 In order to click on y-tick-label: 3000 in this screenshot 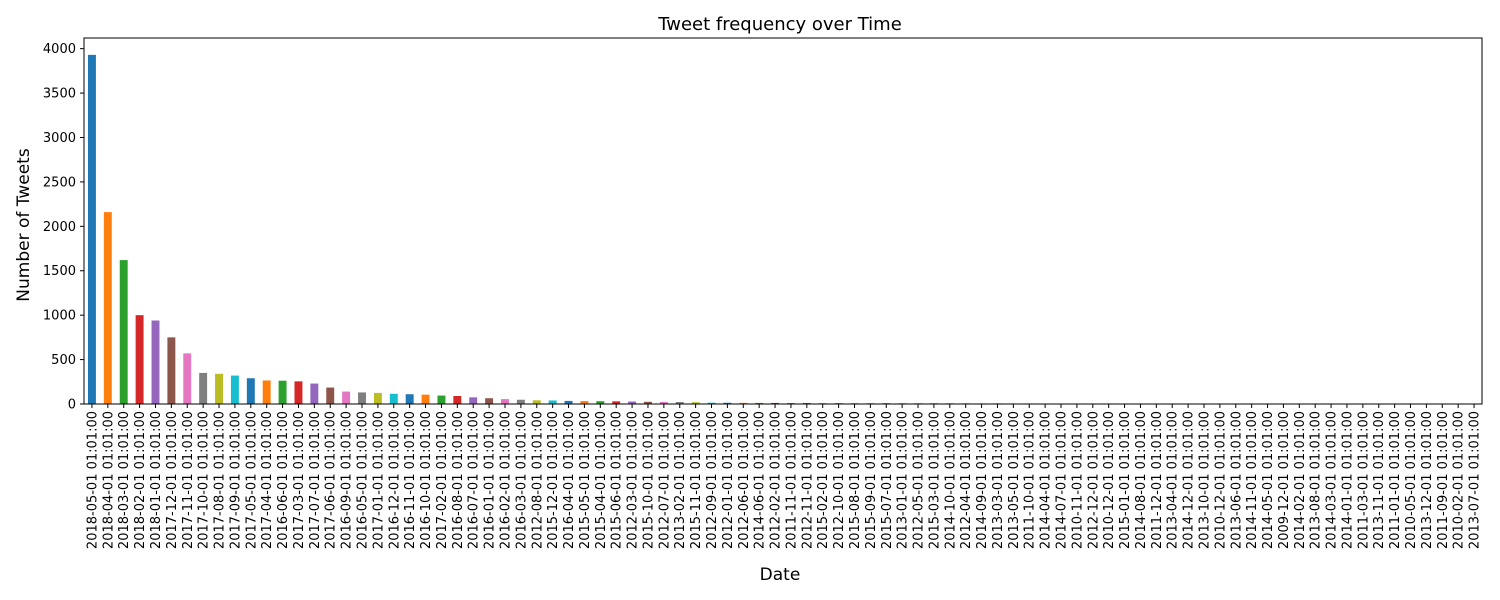, I will do `click(59, 138)`.